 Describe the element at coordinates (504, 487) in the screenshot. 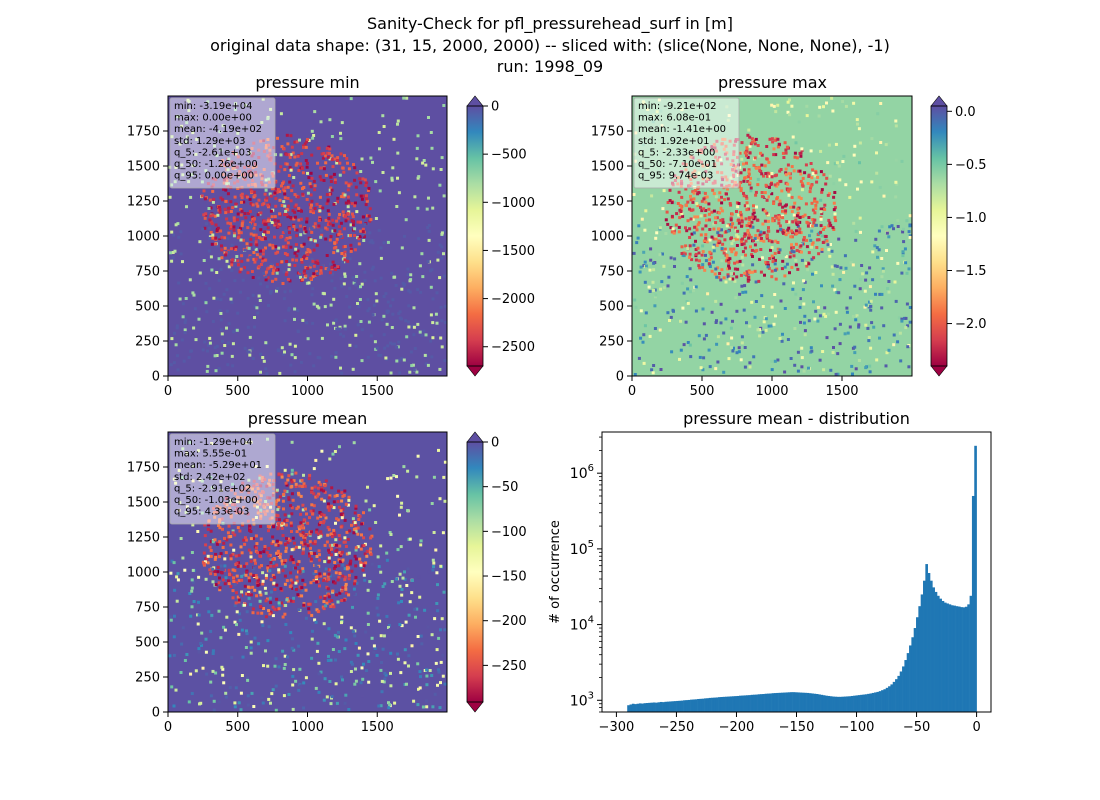

I see `colorbar-tick-label: −50` at that location.